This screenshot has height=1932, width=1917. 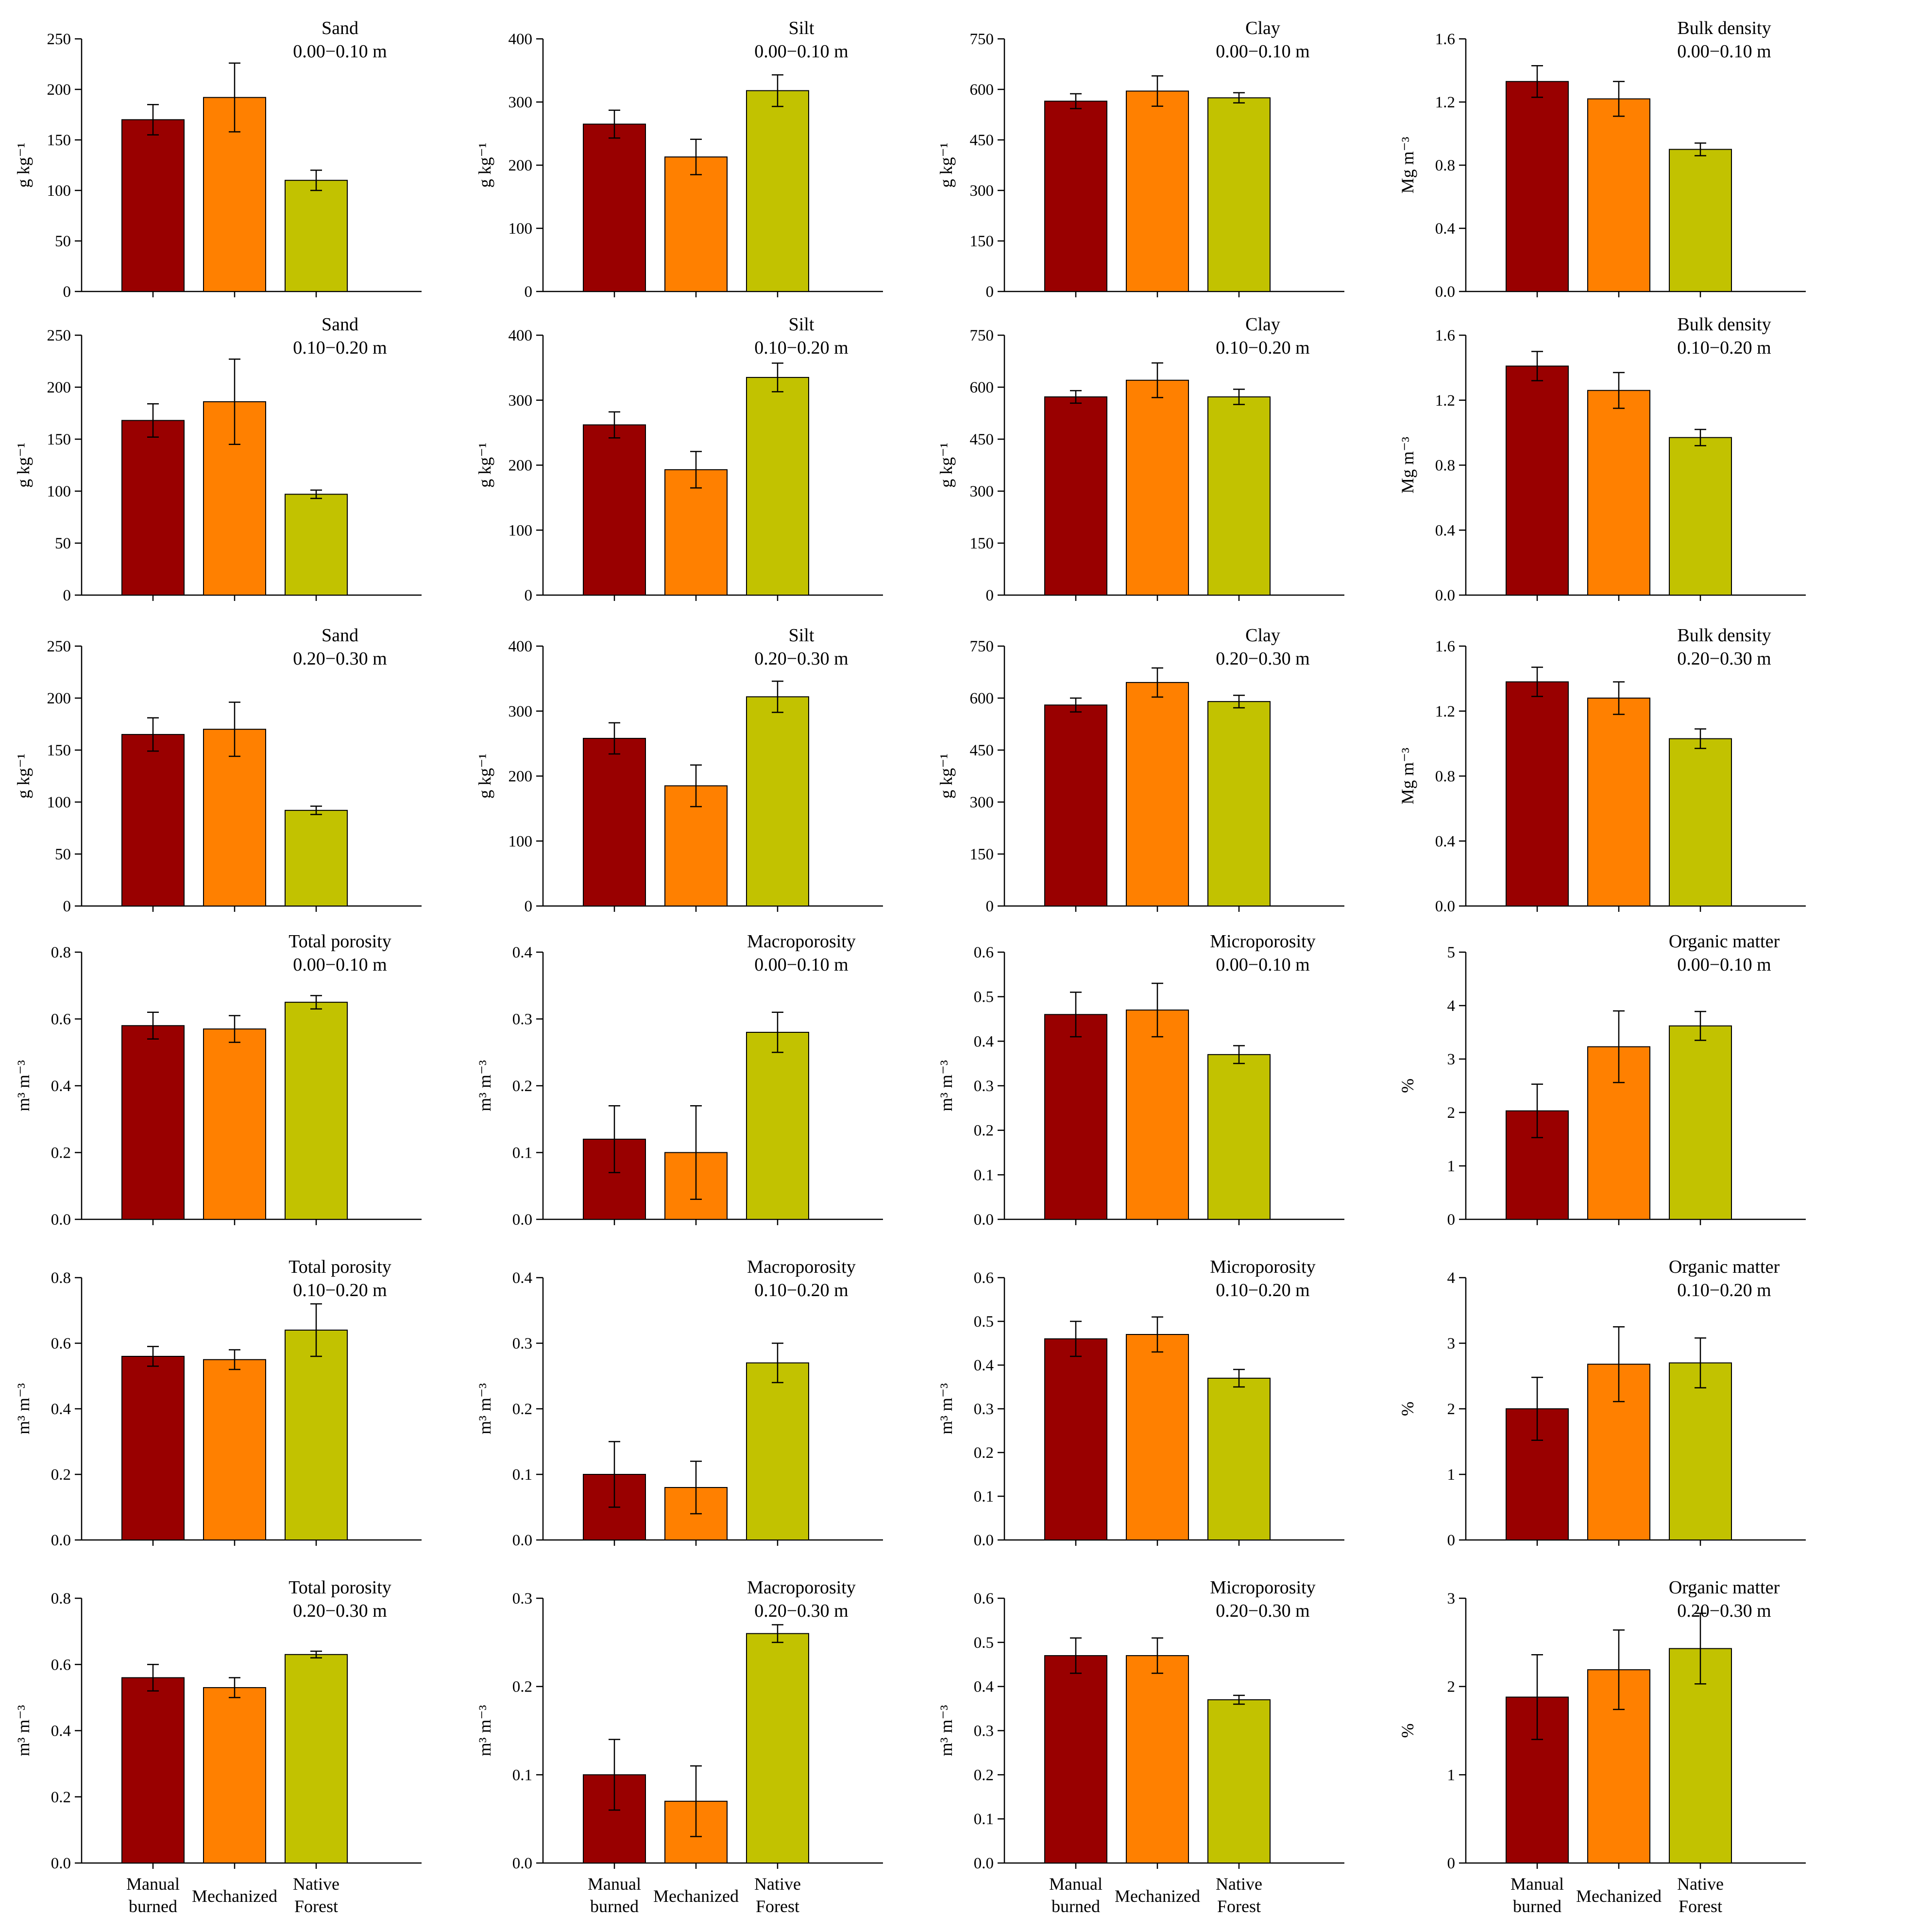 I want to click on panel-title: Bulk density, so click(x=1724, y=636).